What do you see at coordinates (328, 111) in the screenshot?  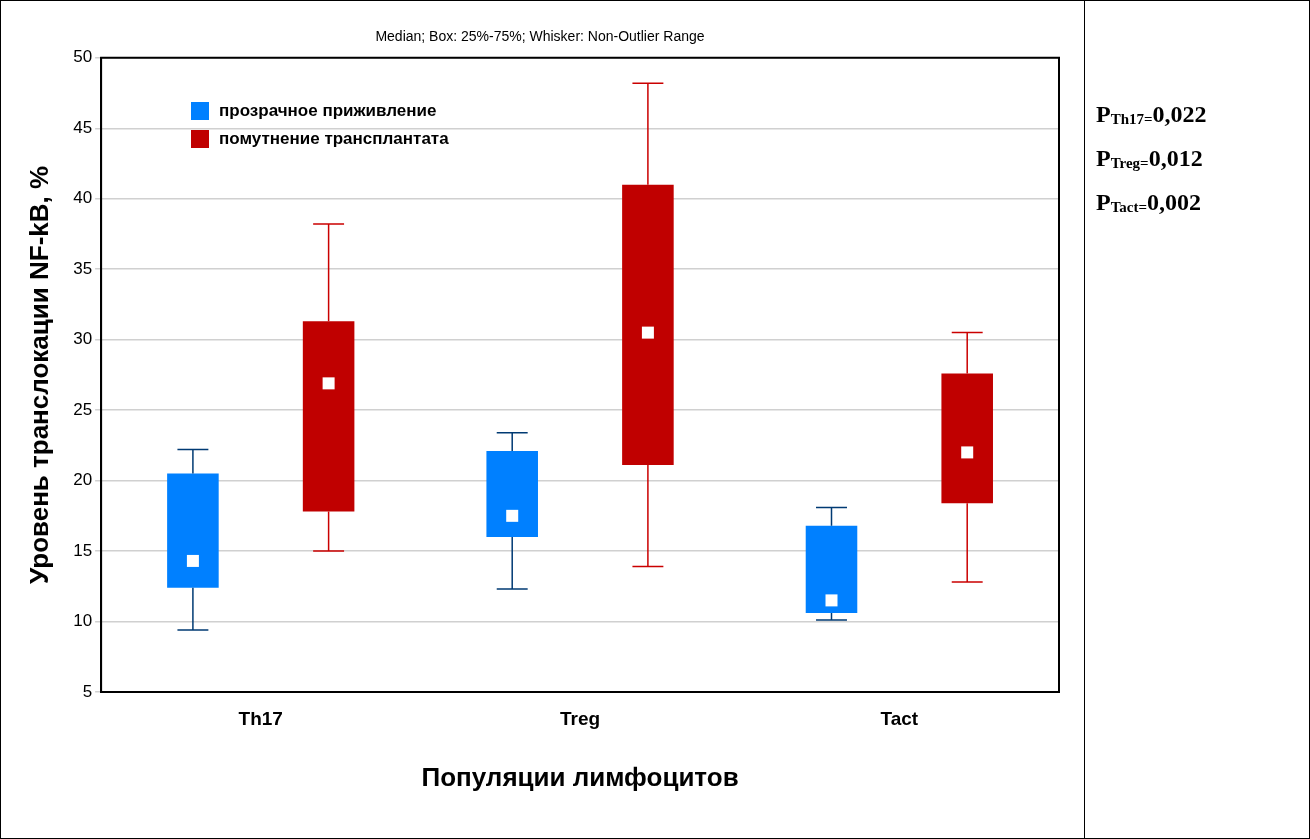 I see `legend-label: прозрачное приживление` at bounding box center [328, 111].